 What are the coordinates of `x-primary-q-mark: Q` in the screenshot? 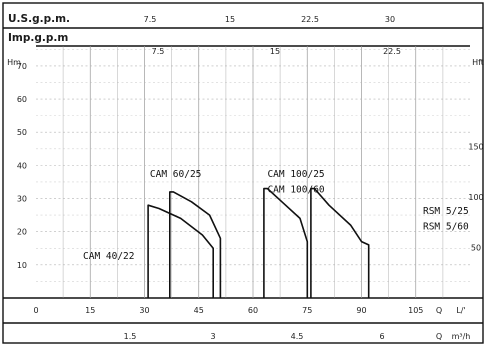 It's located at (439, 310).